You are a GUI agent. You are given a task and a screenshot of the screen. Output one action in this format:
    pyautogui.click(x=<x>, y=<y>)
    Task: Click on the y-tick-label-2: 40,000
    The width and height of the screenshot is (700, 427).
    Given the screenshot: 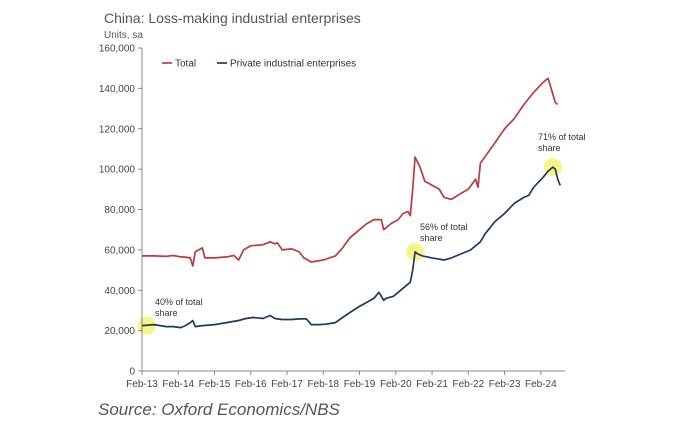 What is the action you would take?
    pyautogui.click(x=119, y=291)
    